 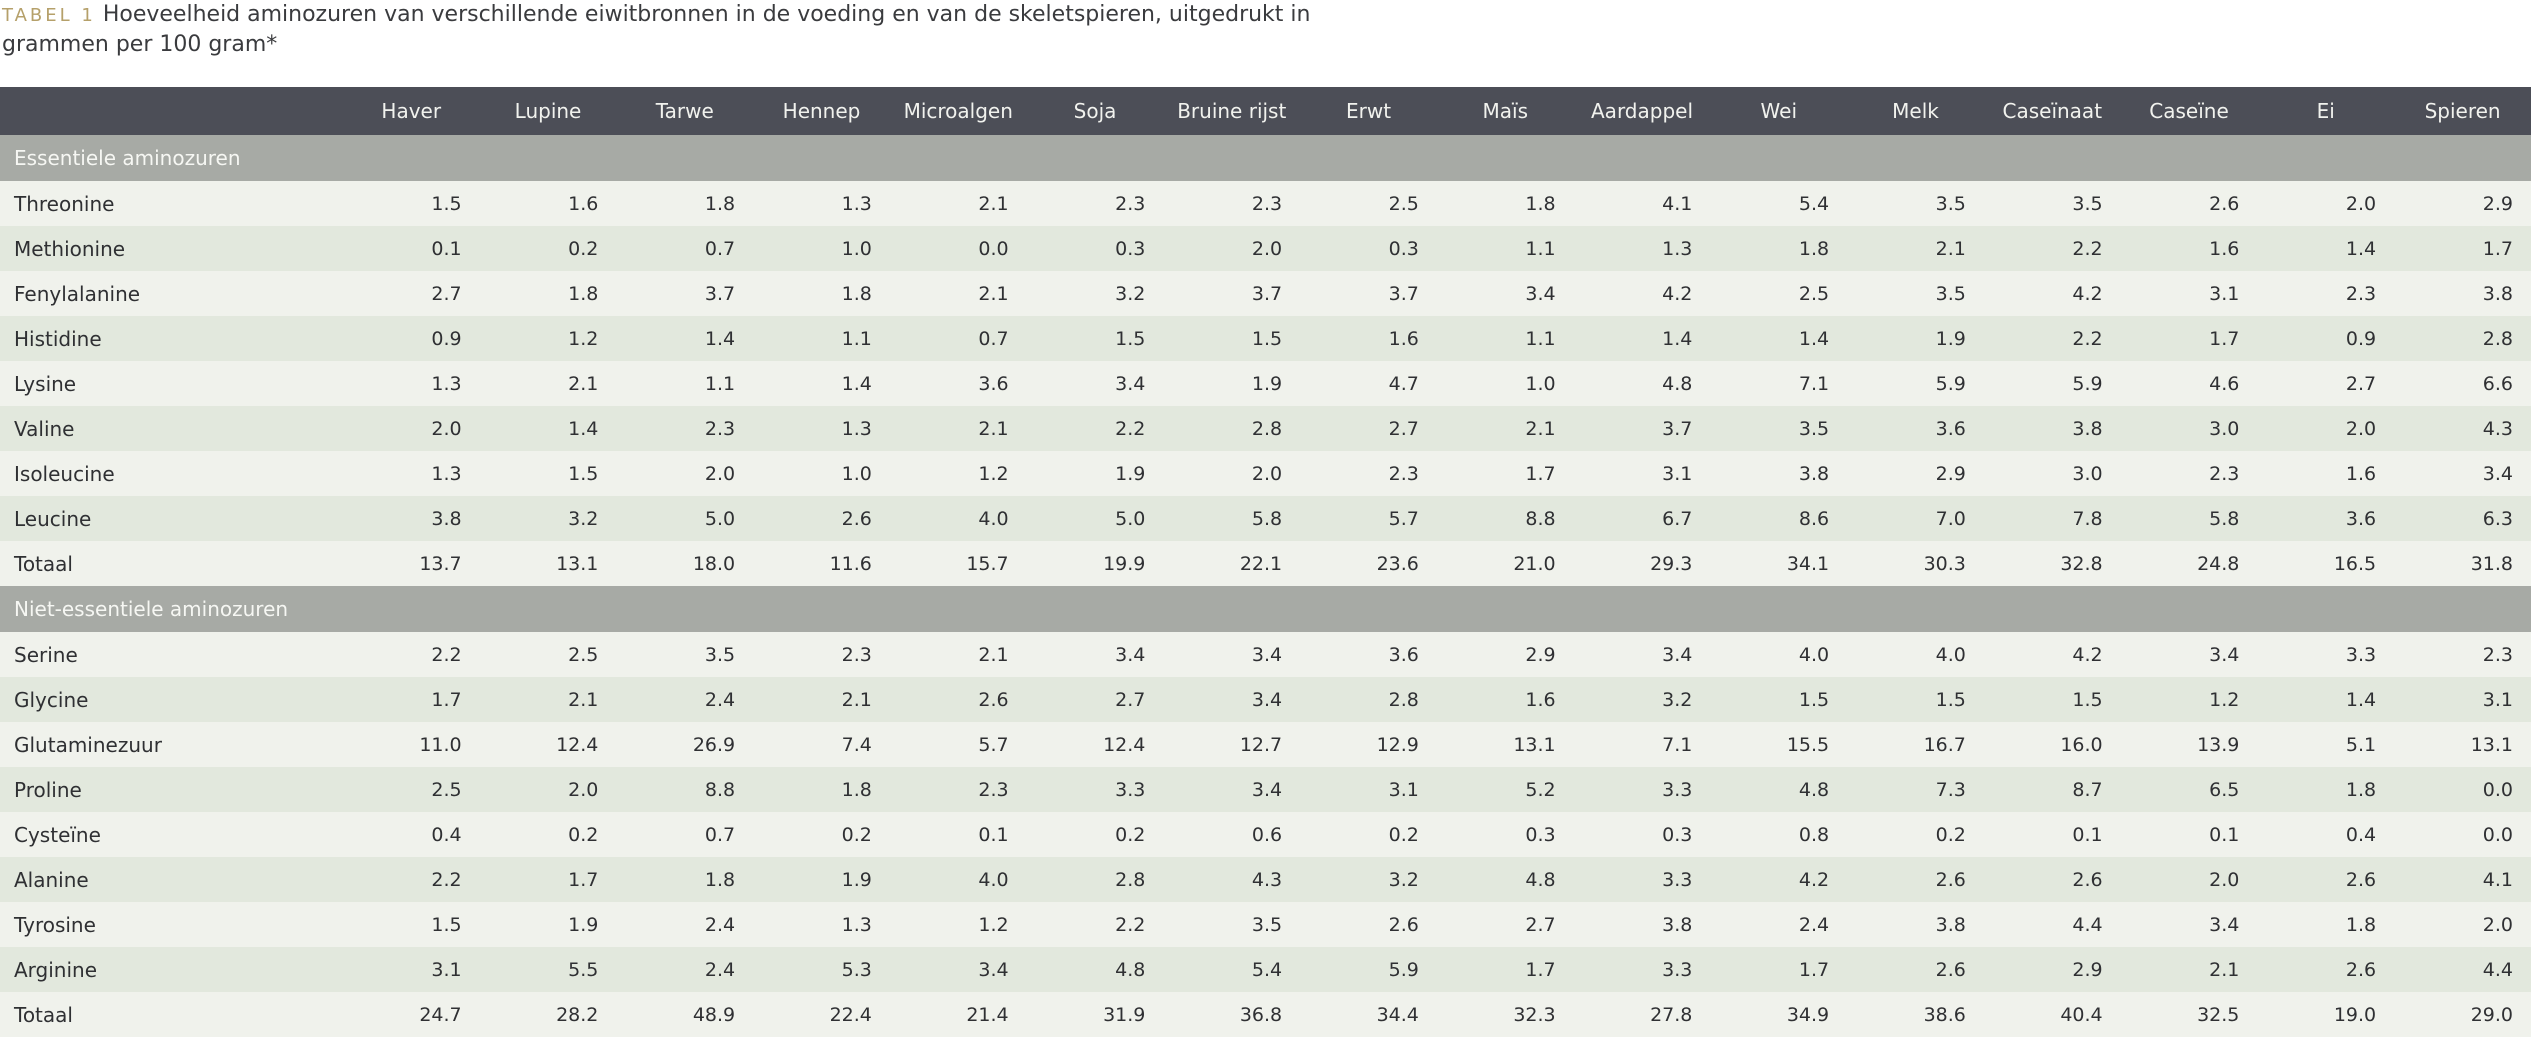 I want to click on table-cell: 19.0, so click(x=2326, y=1014).